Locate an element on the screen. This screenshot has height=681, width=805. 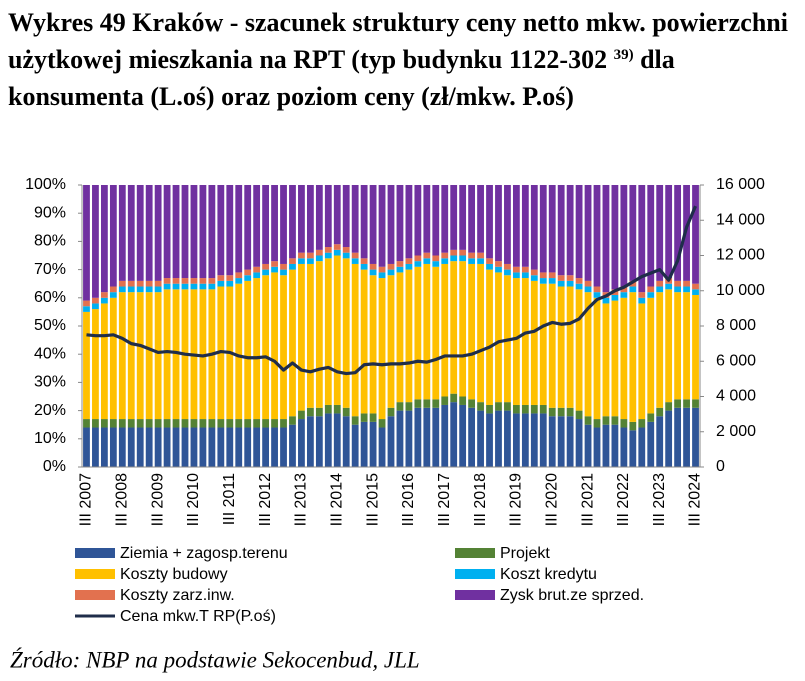
x-tick-label: III 2020 is located at coordinates (551, 499).